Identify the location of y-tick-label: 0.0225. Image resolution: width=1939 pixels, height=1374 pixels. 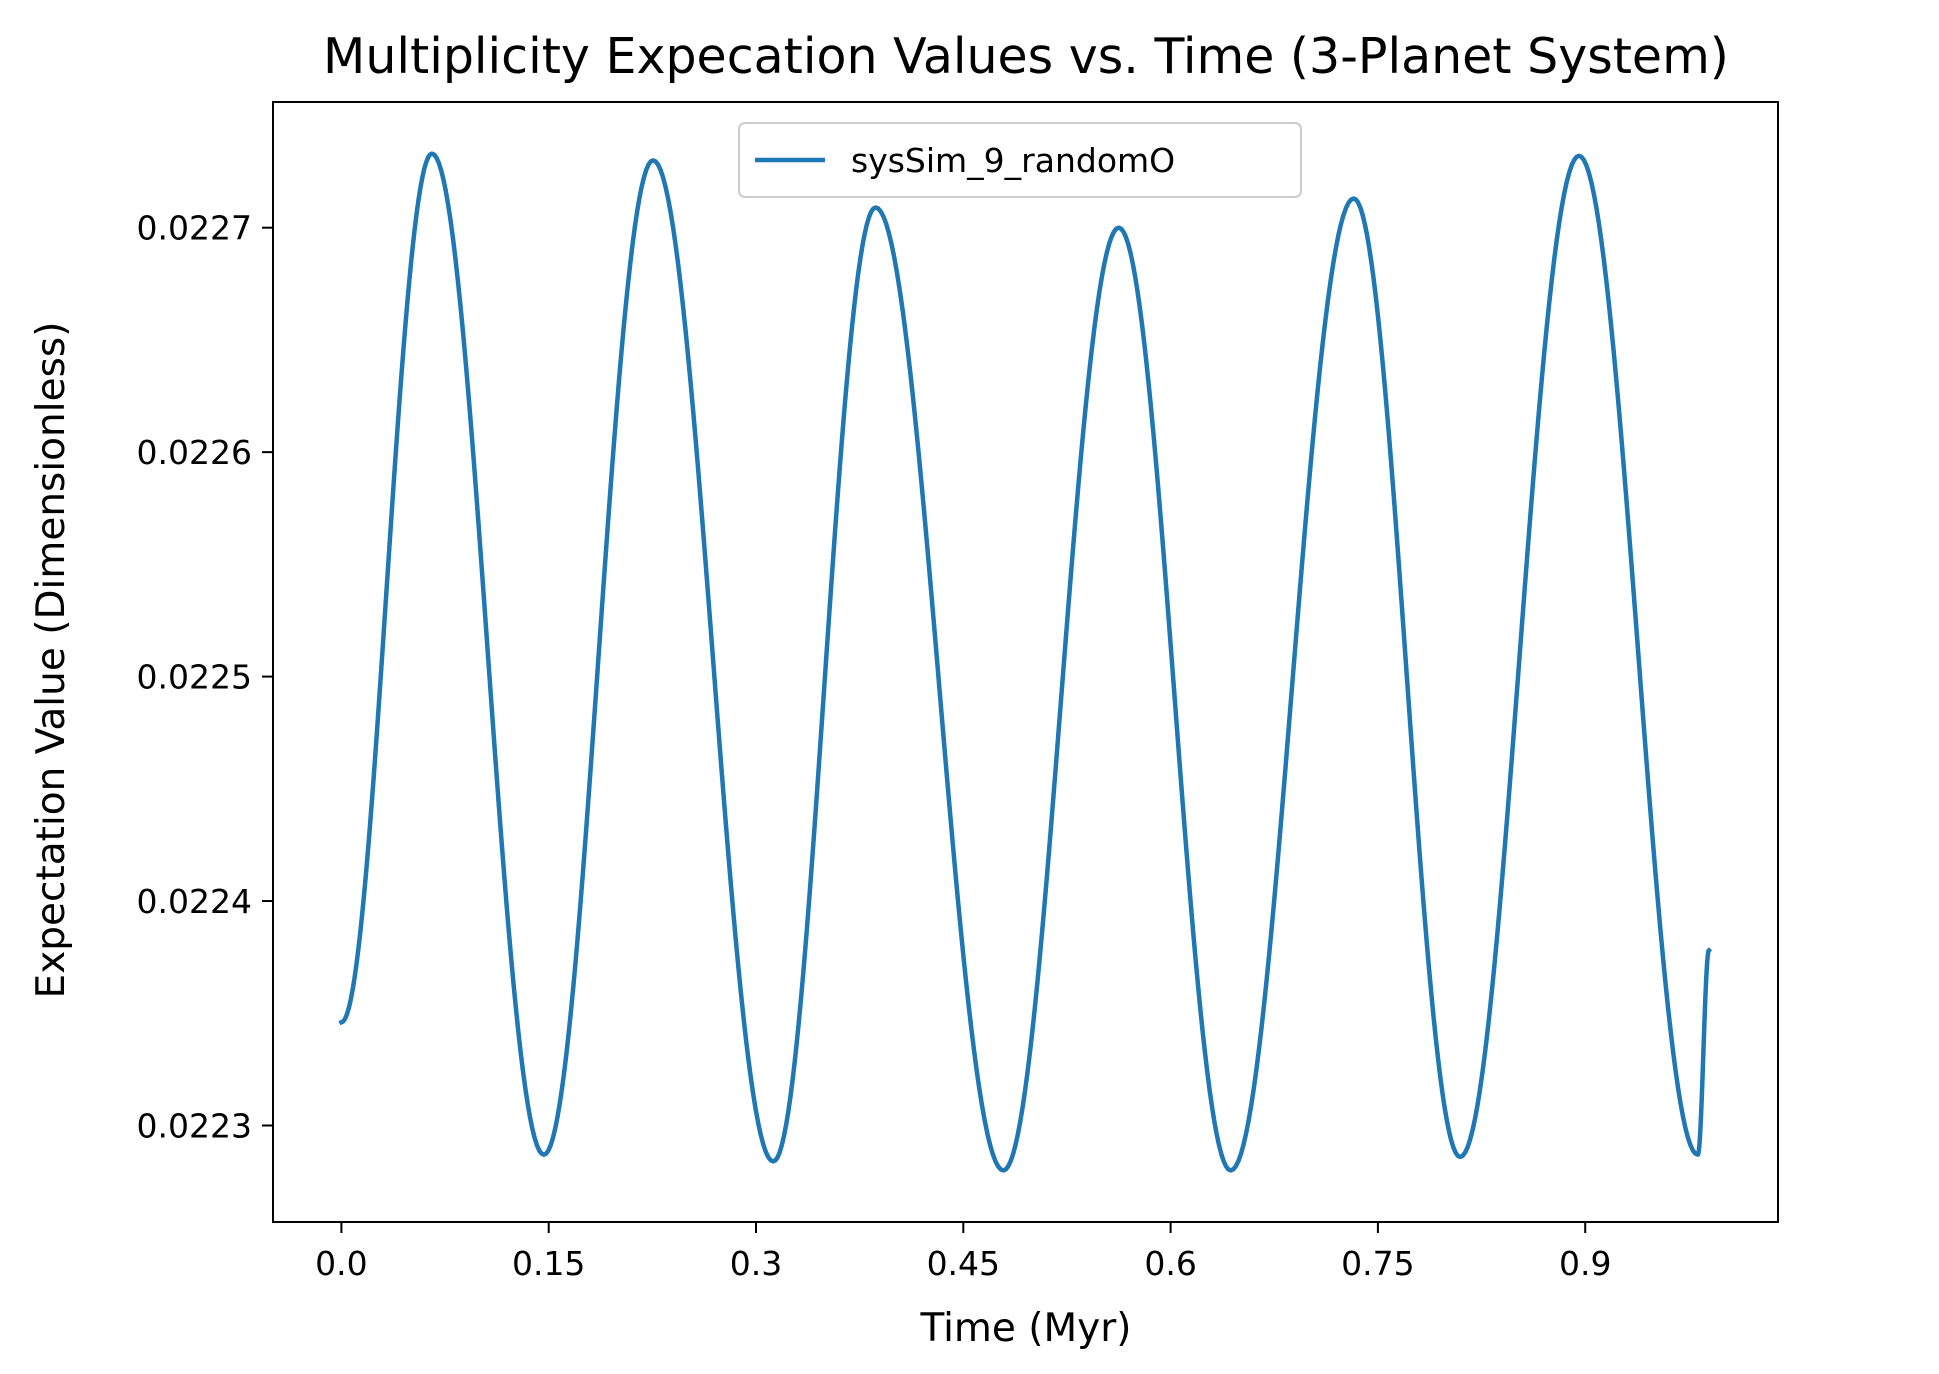
(194, 677).